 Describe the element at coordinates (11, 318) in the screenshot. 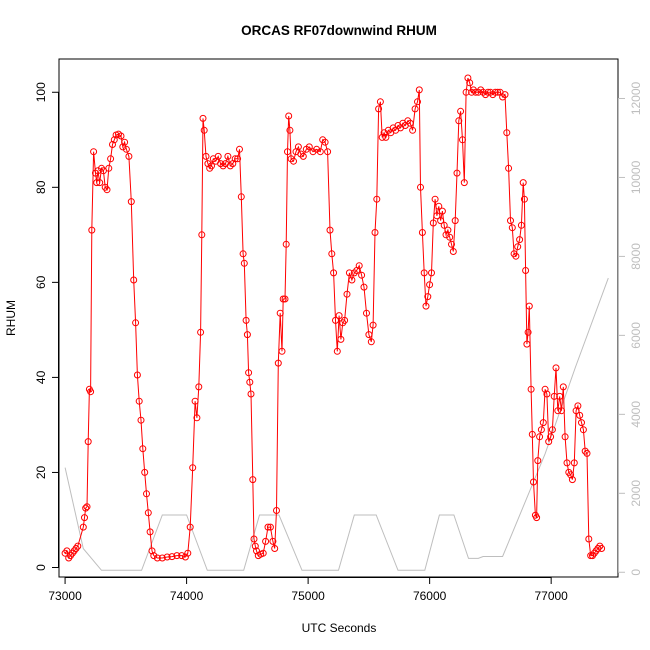

I see `y-axis-label: RHUM` at that location.